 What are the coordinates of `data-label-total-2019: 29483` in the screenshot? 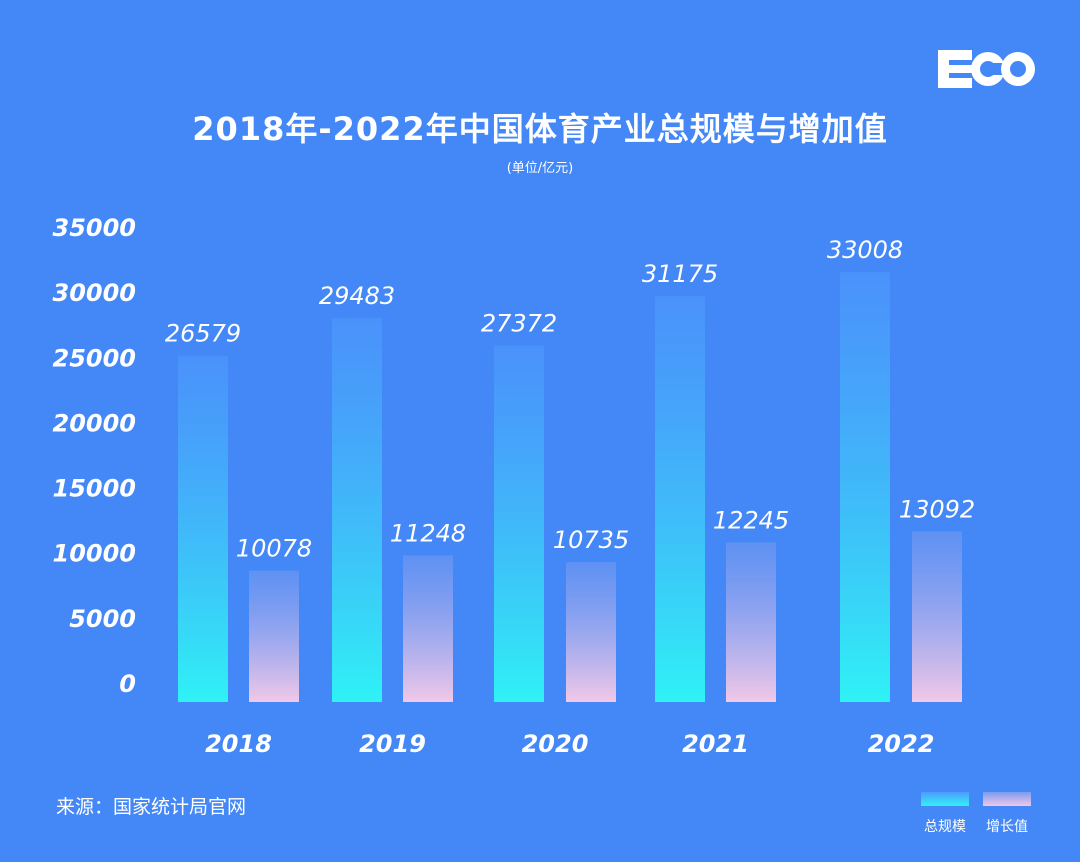 It's located at (357, 296).